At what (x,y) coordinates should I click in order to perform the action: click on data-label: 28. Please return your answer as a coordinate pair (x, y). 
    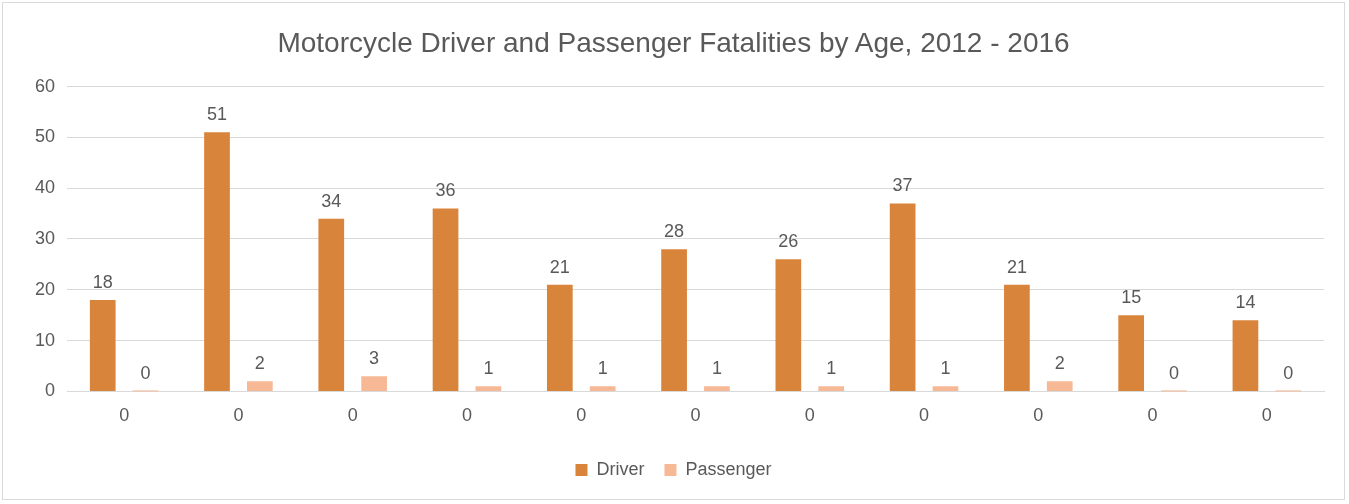
    Looking at the image, I should click on (674, 231).